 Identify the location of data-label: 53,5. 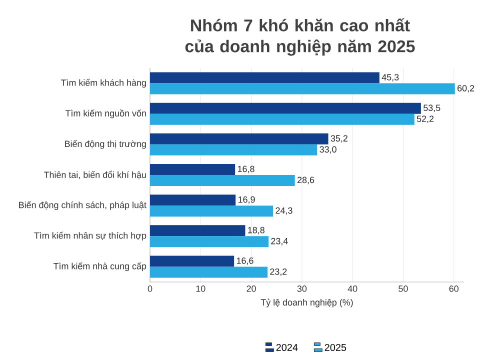
(432, 108).